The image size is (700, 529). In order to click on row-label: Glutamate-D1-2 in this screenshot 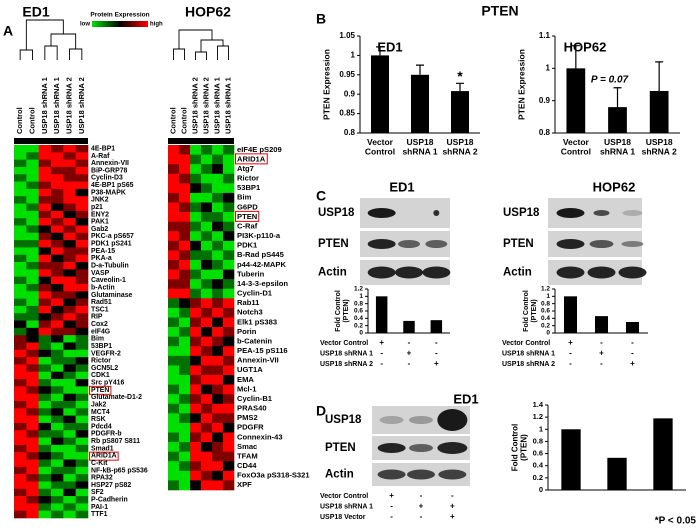, I will do `click(116, 397)`.